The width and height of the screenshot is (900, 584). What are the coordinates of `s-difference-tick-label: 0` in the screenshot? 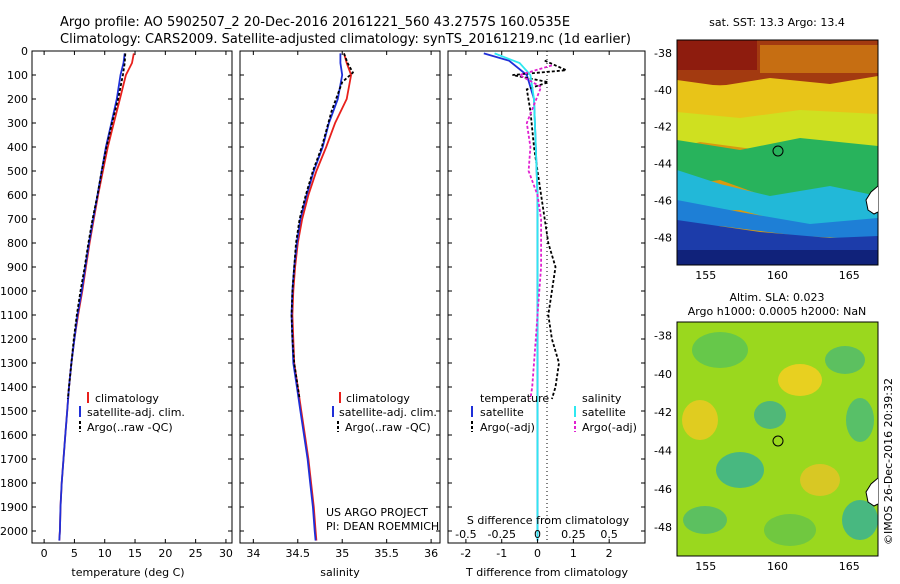 It's located at (537, 534).